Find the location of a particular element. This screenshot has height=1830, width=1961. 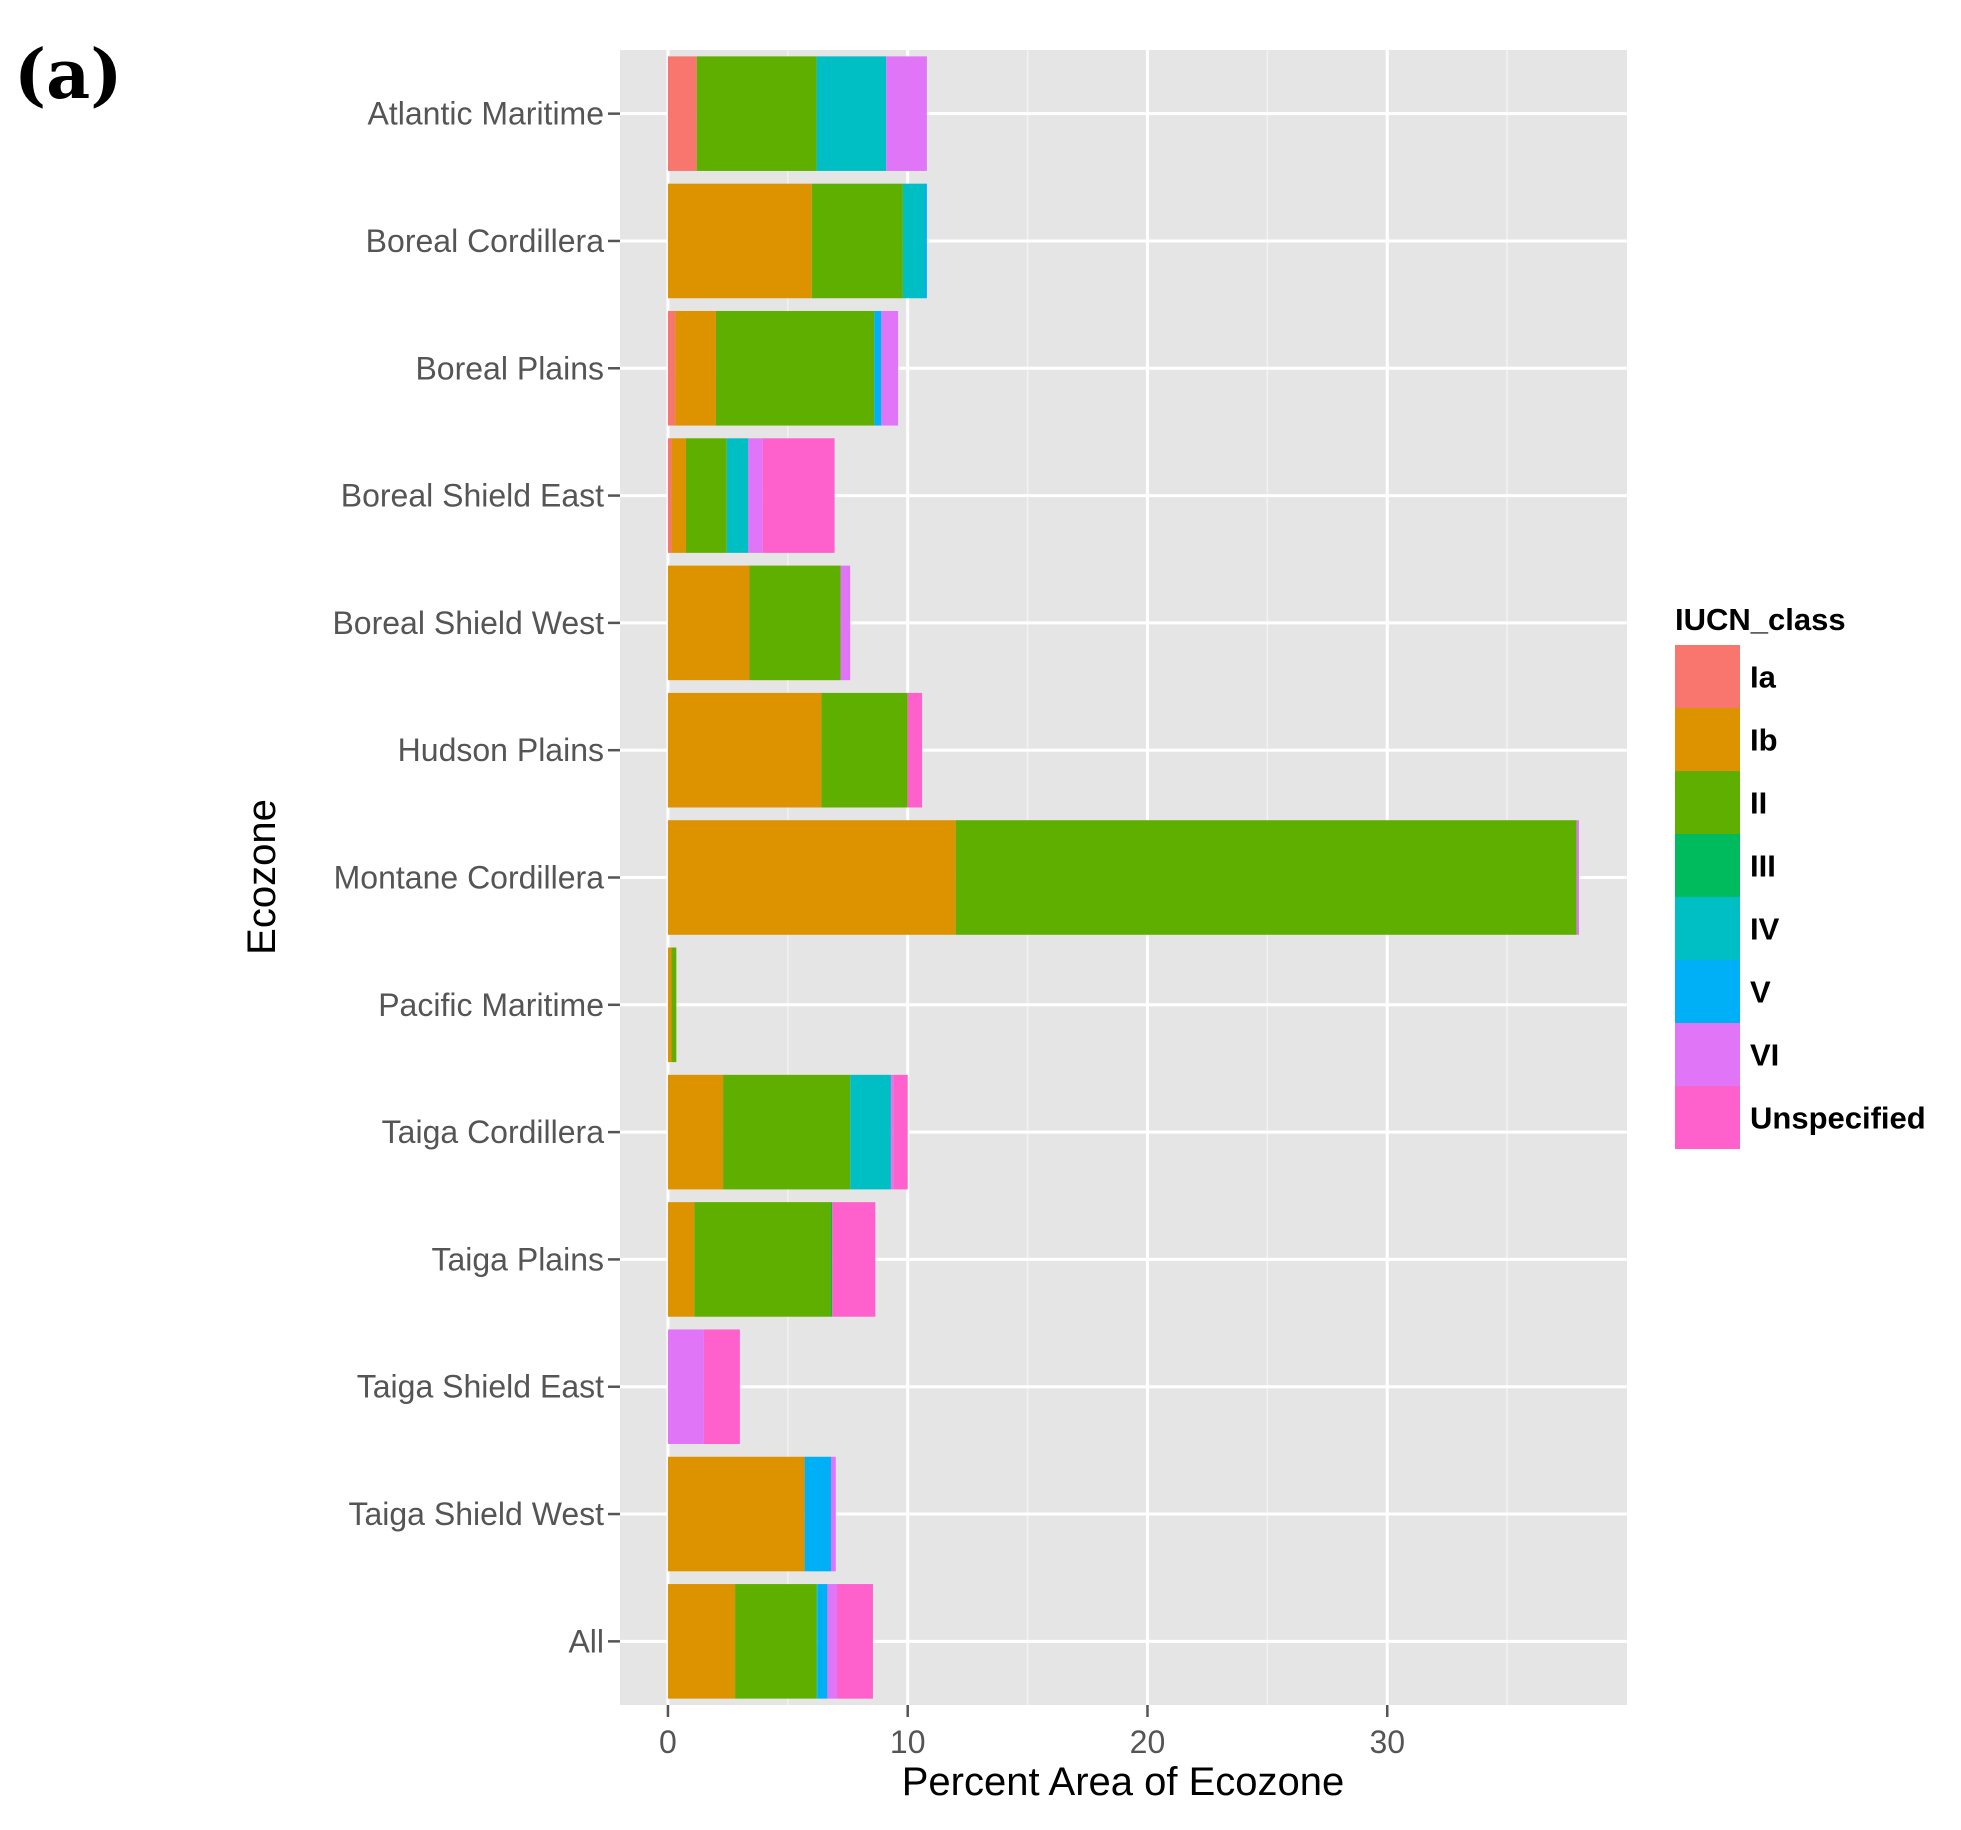

bar-taiga-shield-east-unspecified is located at coordinates (721, 1387).